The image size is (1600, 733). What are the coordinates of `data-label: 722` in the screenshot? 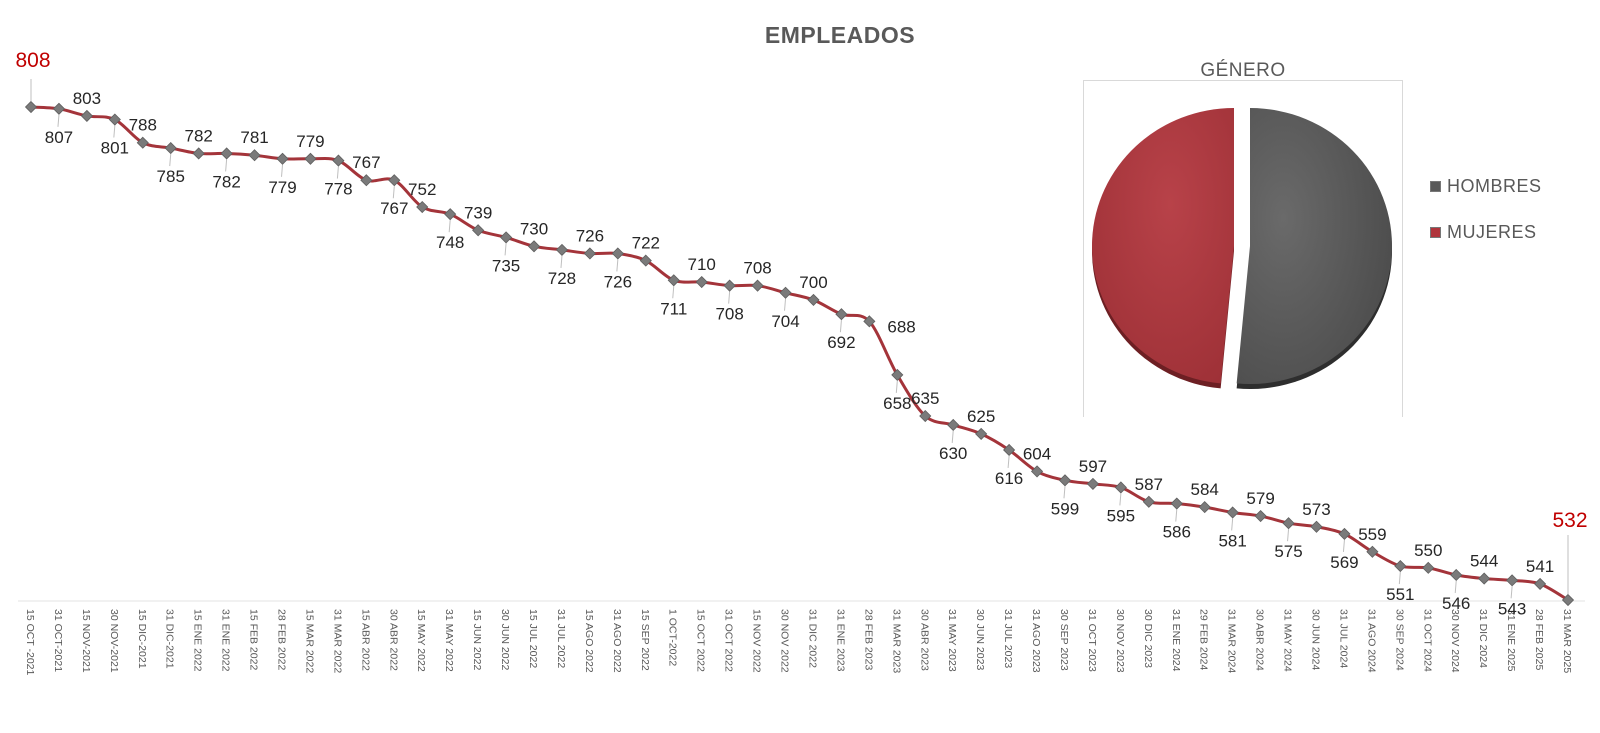 It's located at (646, 243).